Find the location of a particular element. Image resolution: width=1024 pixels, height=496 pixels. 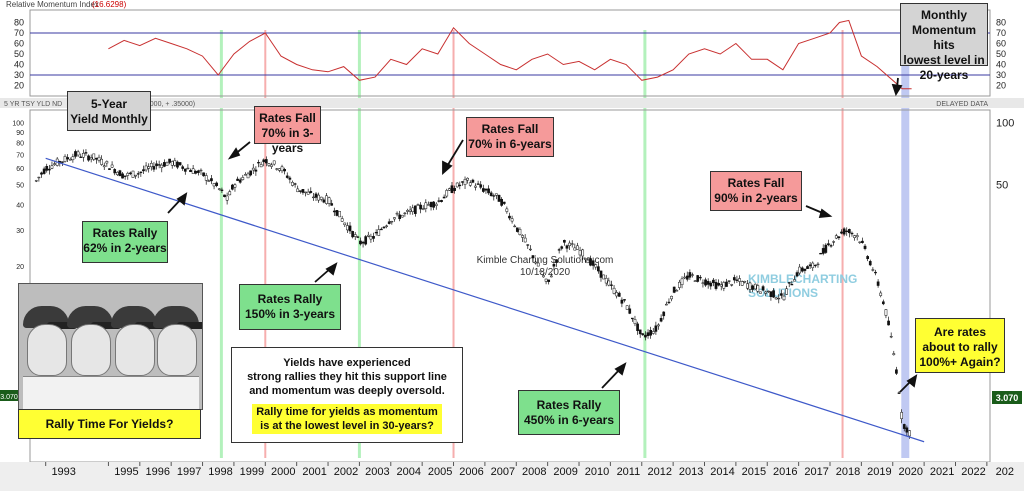

right-value-text: 3.070 is located at coordinates (1007, 398).